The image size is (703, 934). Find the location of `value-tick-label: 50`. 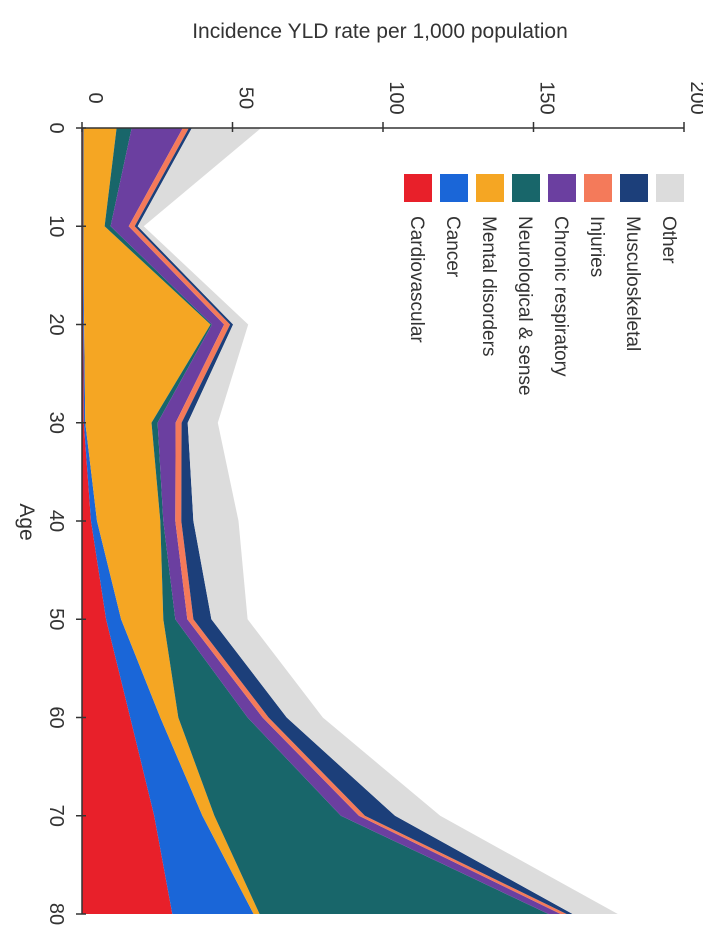

value-tick-label: 50 is located at coordinates (246, 98).